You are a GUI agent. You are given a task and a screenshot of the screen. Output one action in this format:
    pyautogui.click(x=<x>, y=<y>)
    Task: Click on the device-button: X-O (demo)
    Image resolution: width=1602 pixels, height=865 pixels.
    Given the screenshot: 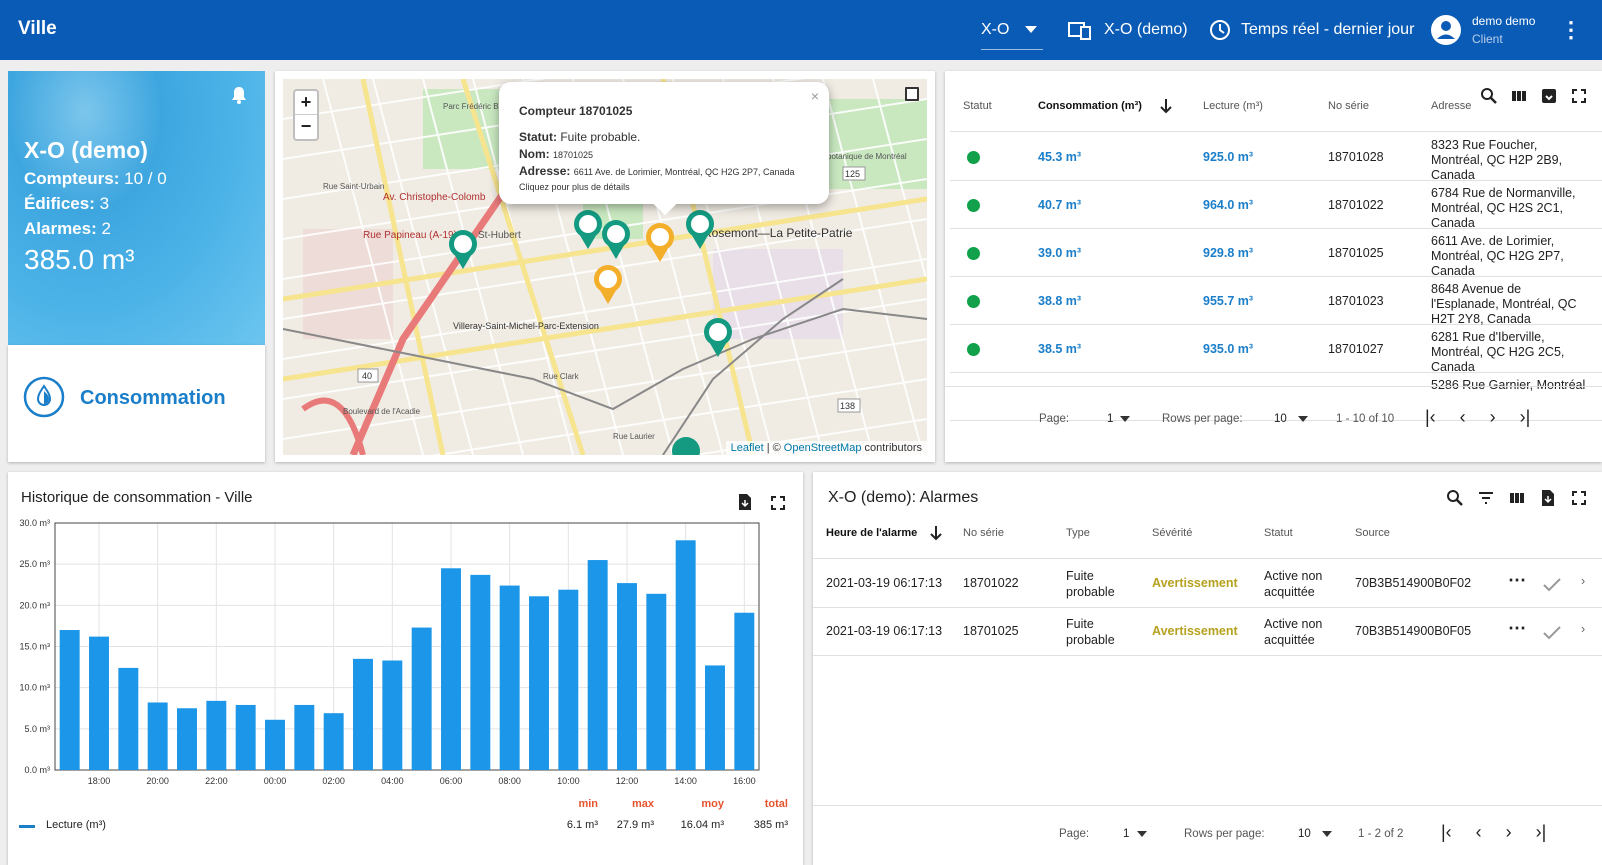 What is the action you would take?
    pyautogui.click(x=1128, y=30)
    